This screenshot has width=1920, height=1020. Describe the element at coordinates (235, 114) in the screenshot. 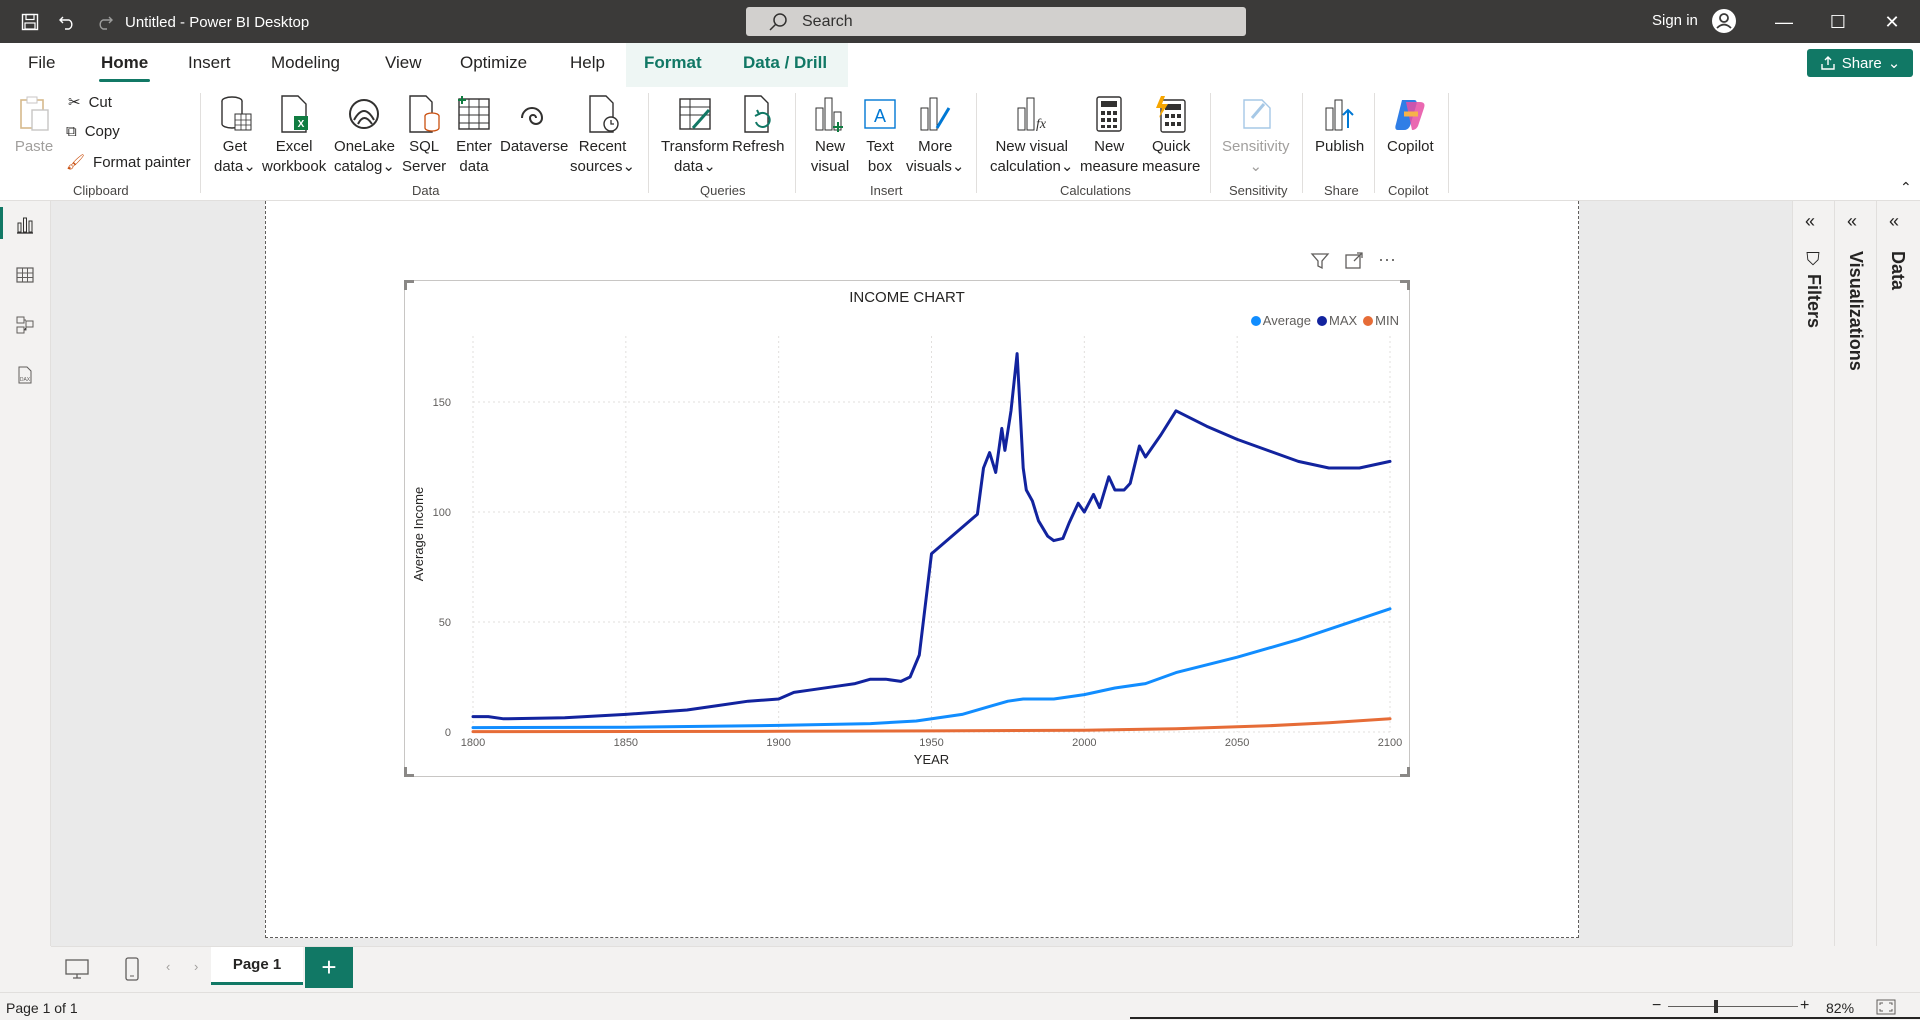

I see `database-icon` at that location.